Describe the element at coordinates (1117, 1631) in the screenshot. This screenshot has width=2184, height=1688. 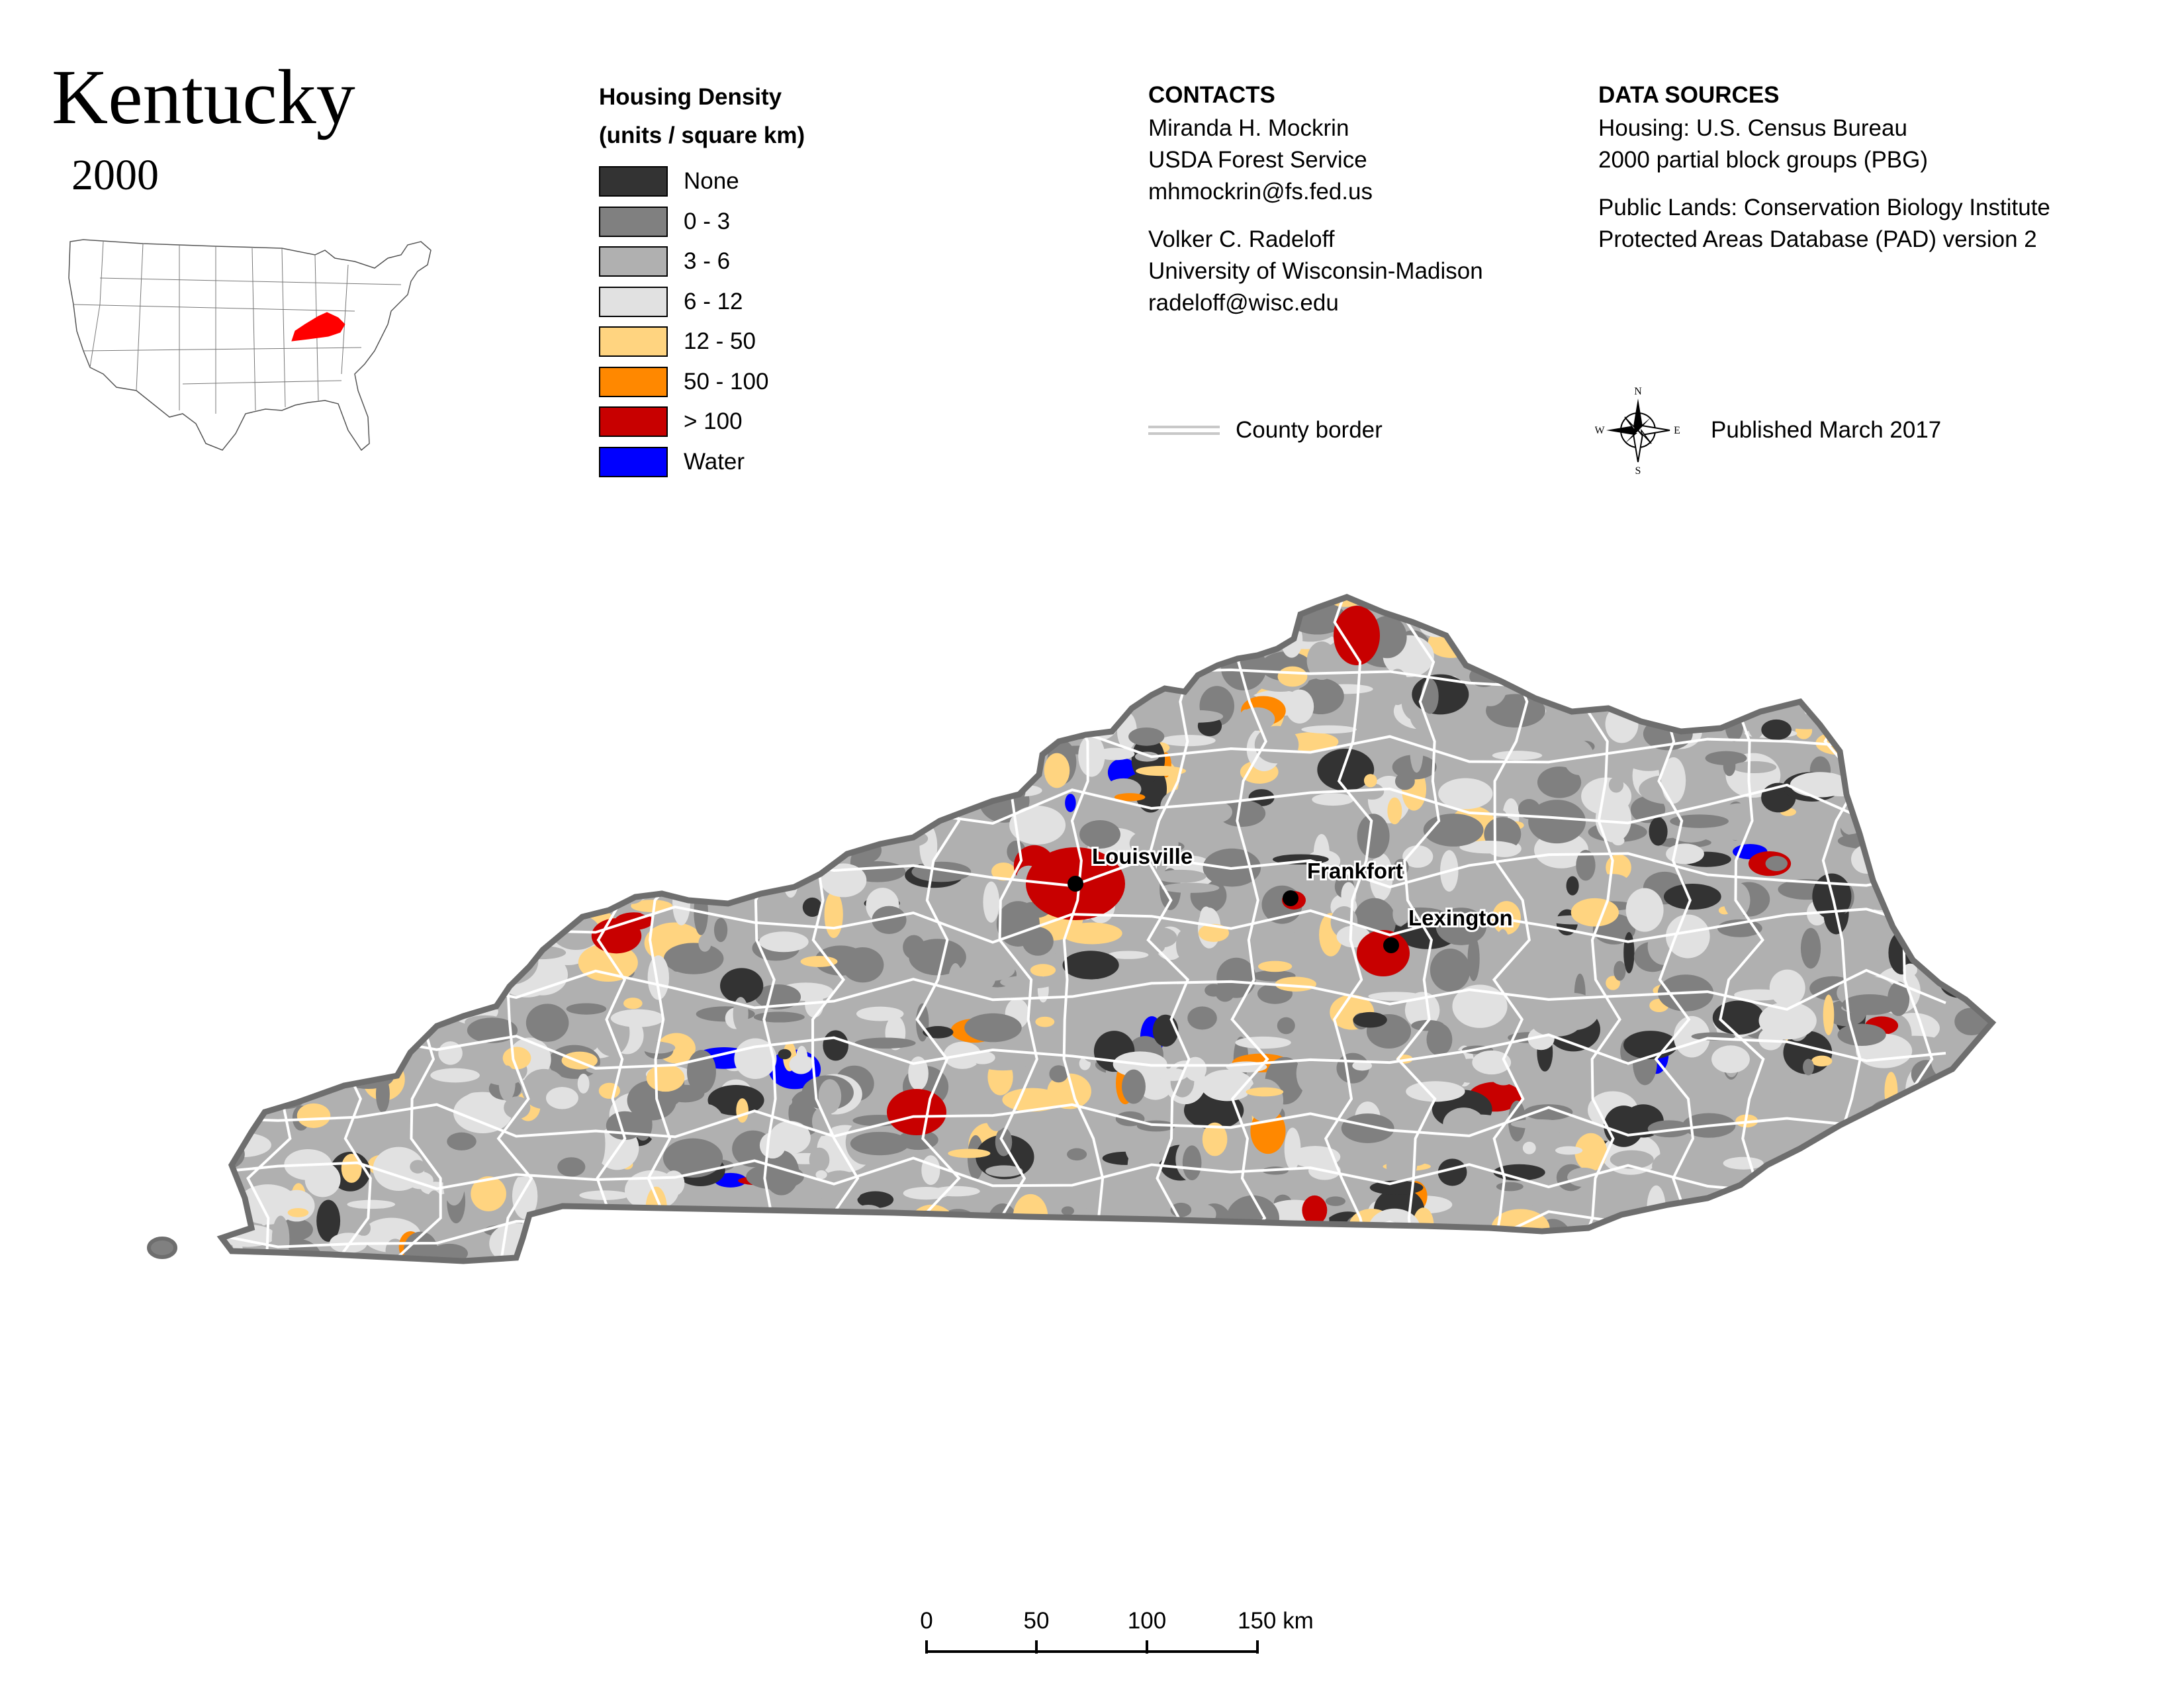
I see `scale-bar: 0 50 100 150 km` at that location.